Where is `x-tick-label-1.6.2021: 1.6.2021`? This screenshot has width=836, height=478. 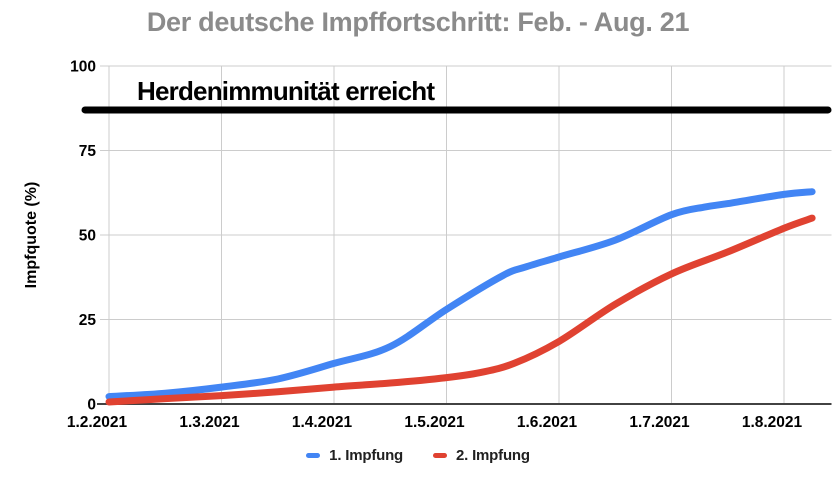 x-tick-label-1.6.2021: 1.6.2021 is located at coordinates (547, 422).